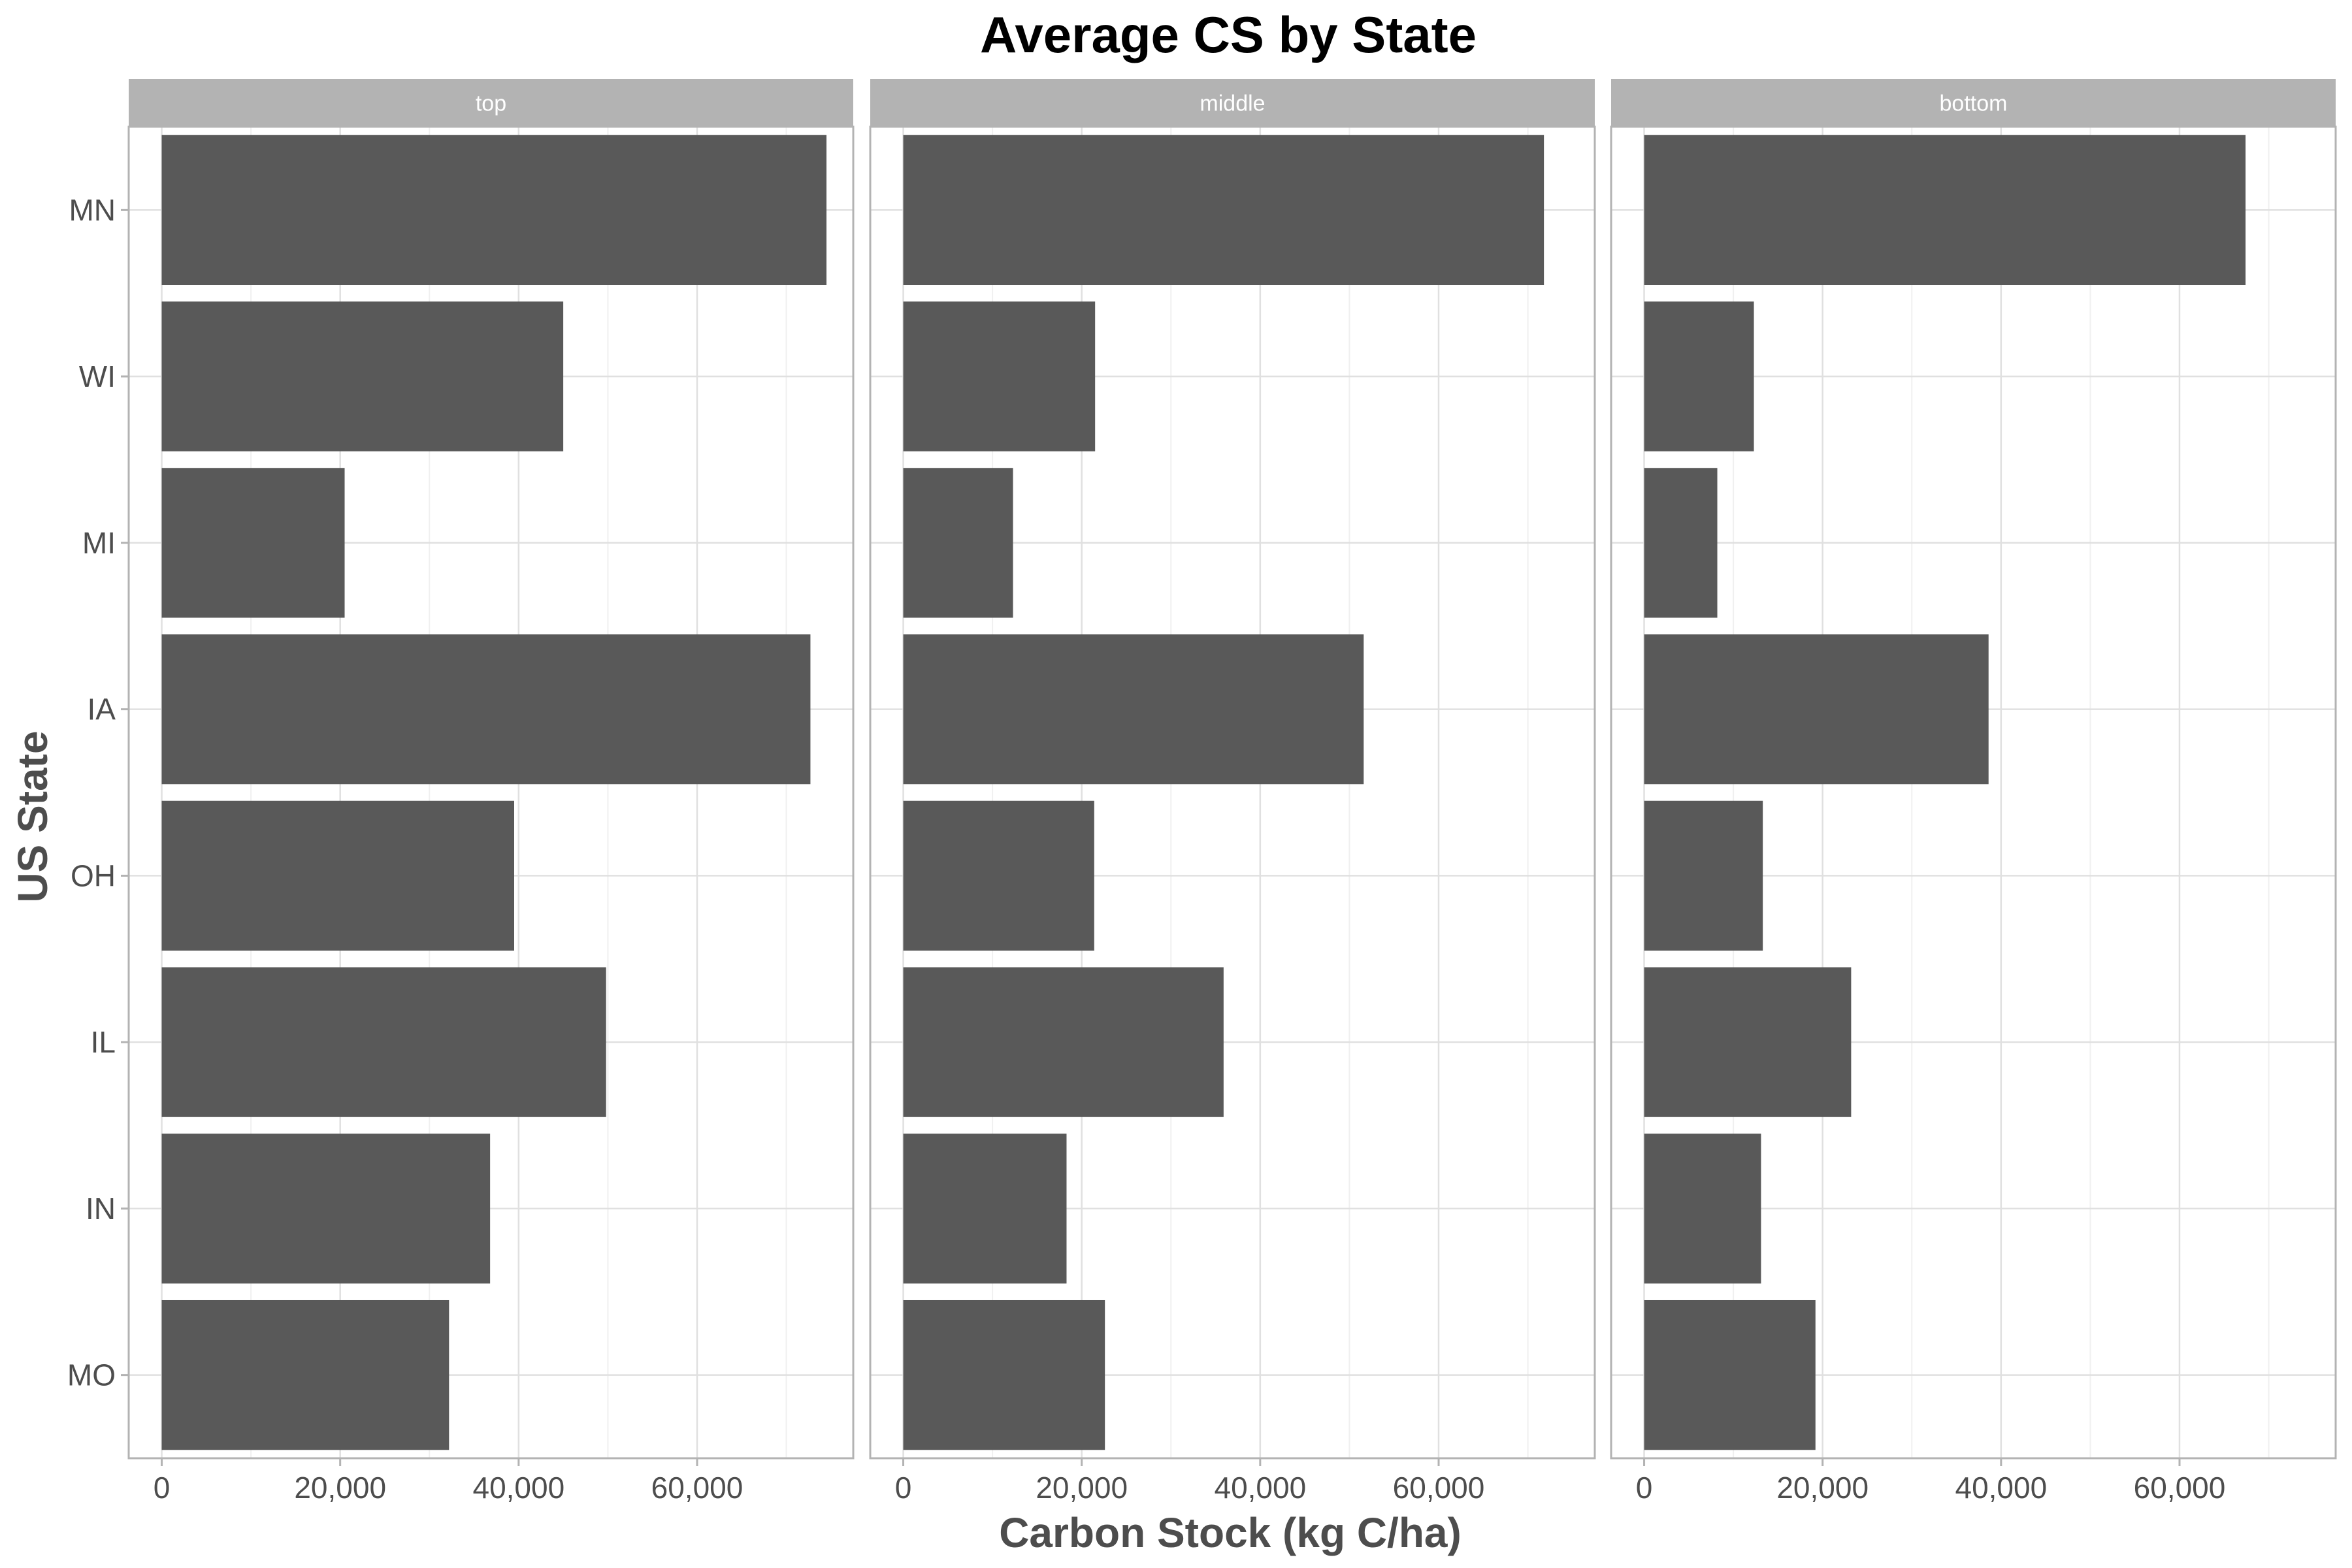 Image resolution: width=2352 pixels, height=1568 pixels. I want to click on bar-top-ia, so click(486, 709).